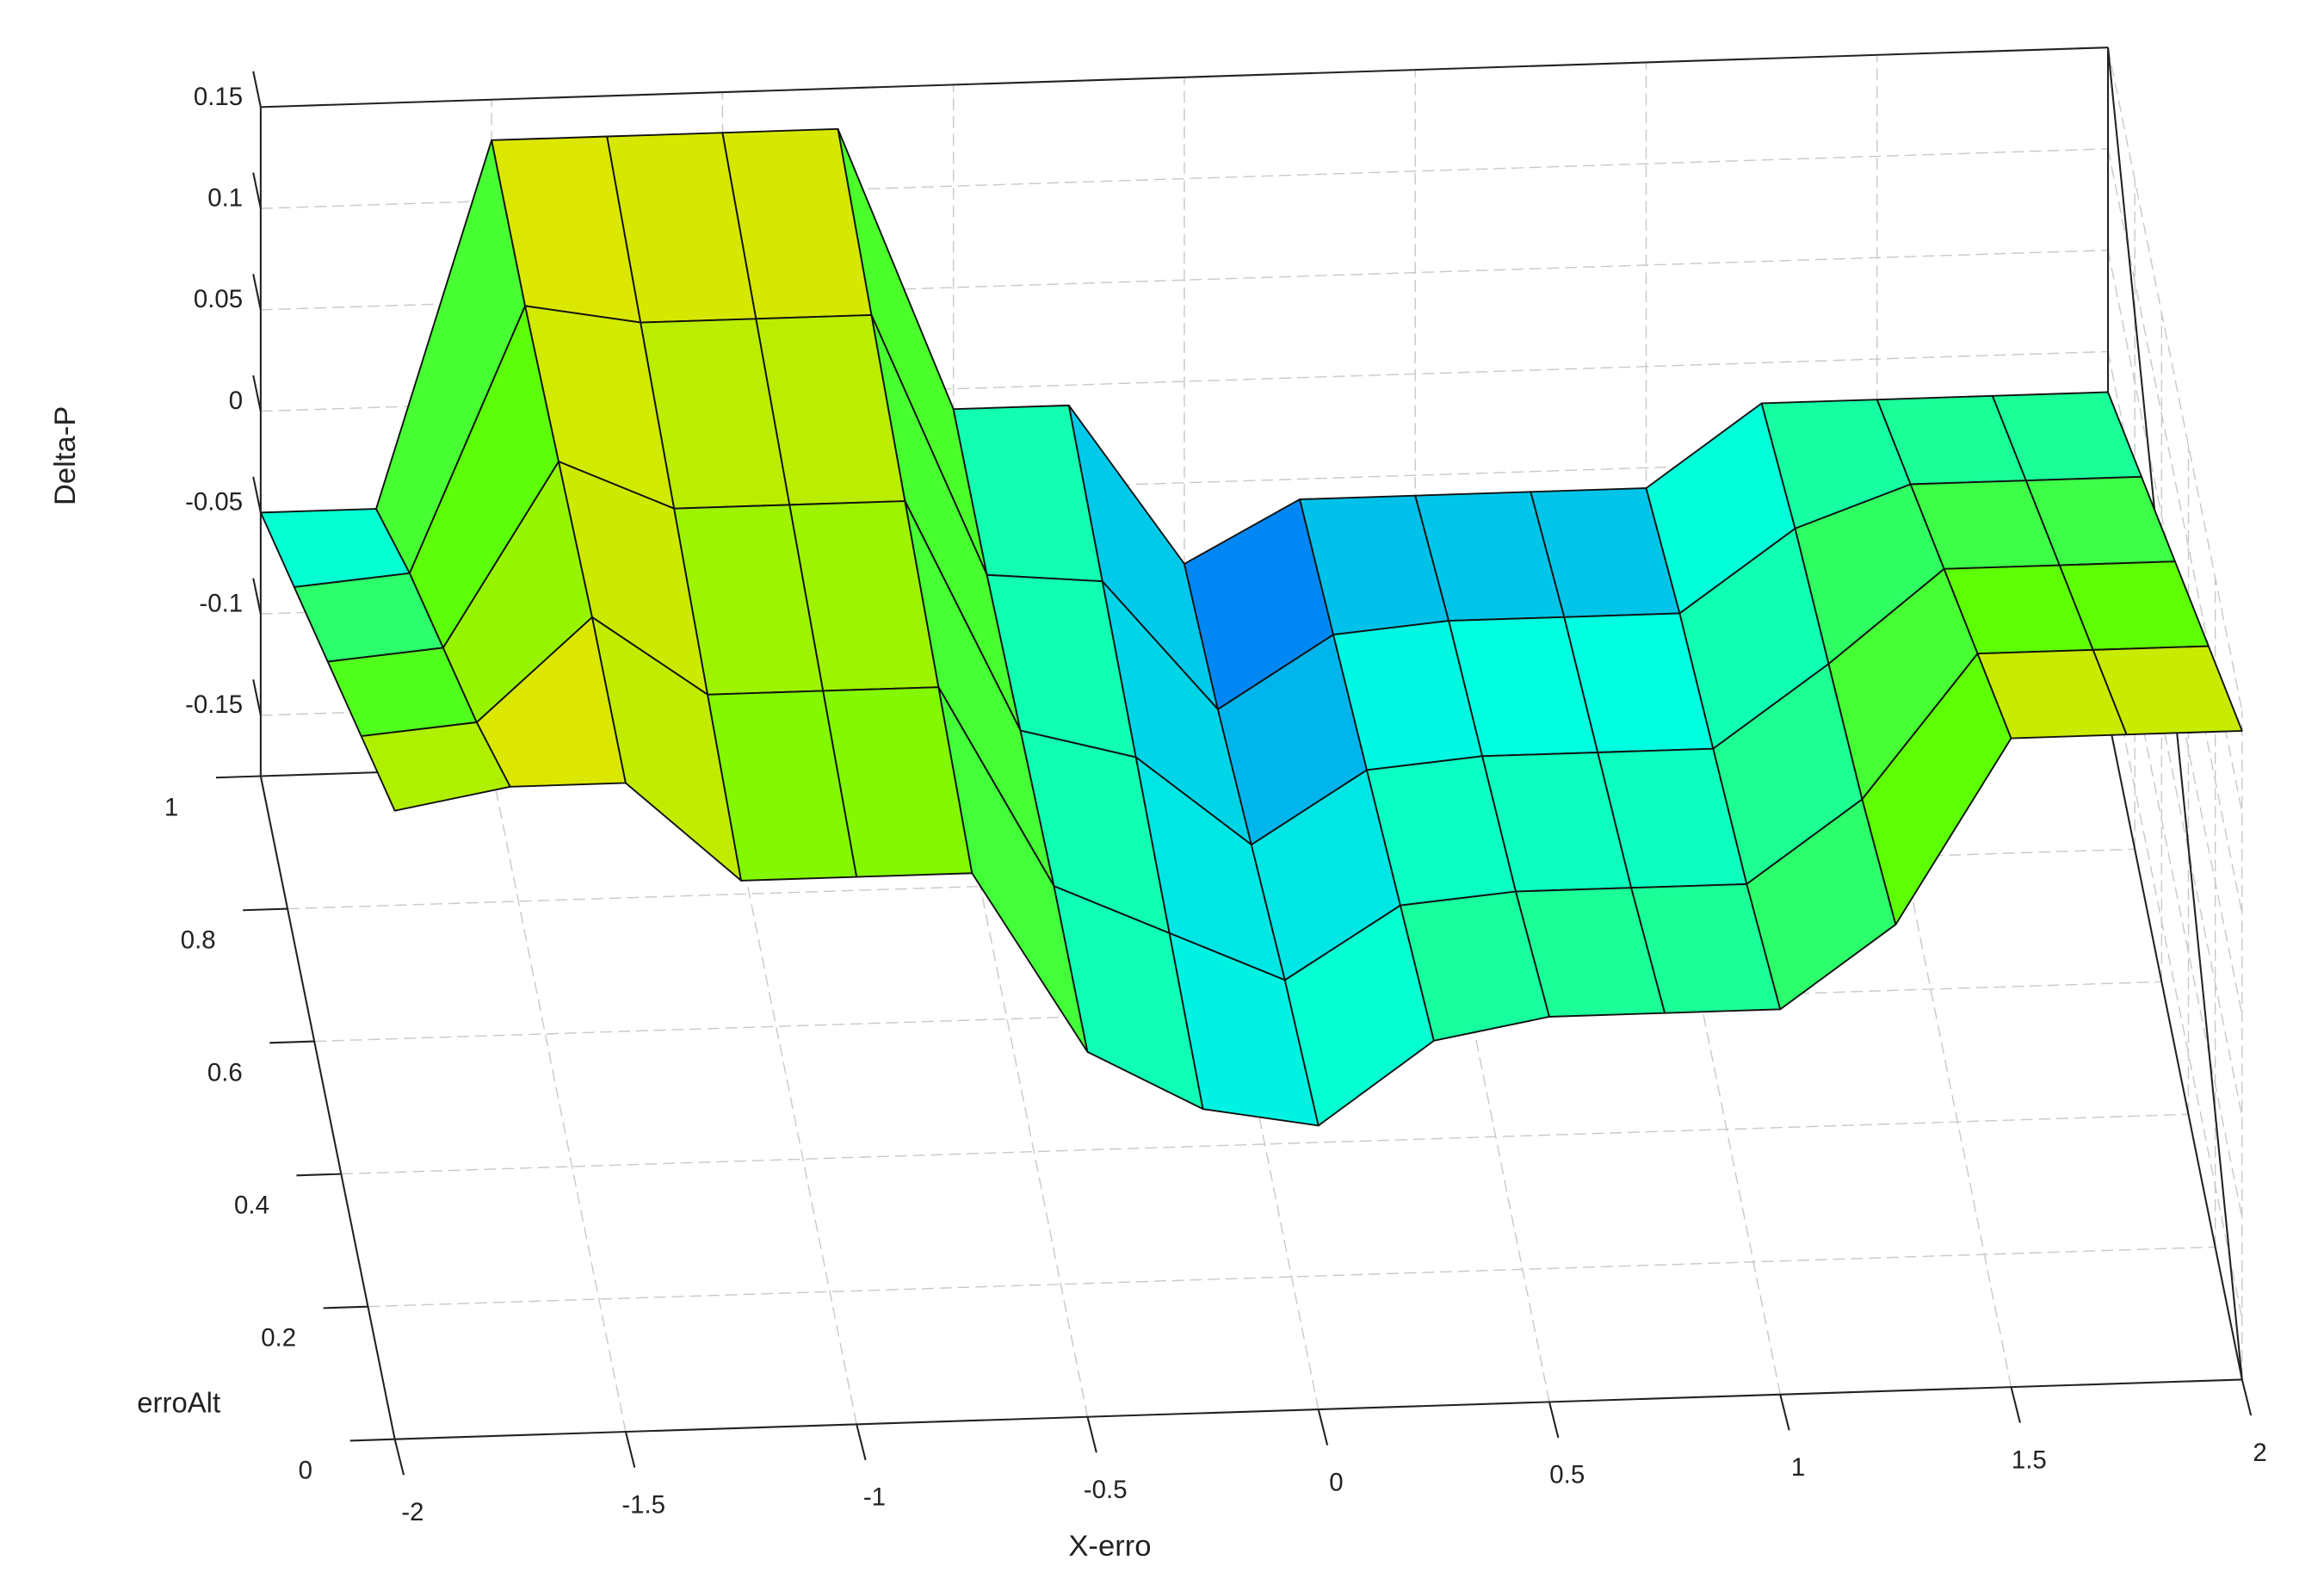 The height and width of the screenshot is (1591, 2324). Describe the element at coordinates (251, 1205) in the screenshot. I see `y-tick-label: 0.4` at that location.